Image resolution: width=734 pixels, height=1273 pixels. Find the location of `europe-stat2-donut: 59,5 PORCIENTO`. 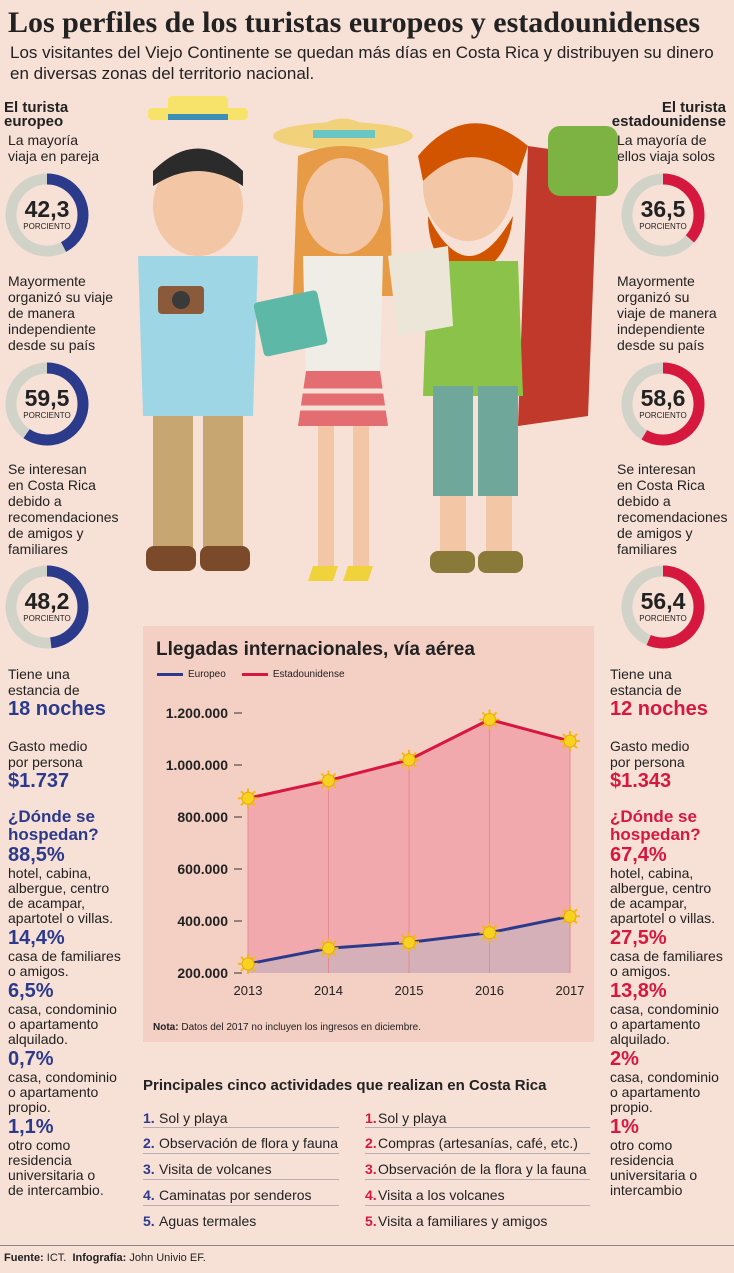

europe-stat2-donut: 59,5 PORCIENTO is located at coordinates (47, 404).